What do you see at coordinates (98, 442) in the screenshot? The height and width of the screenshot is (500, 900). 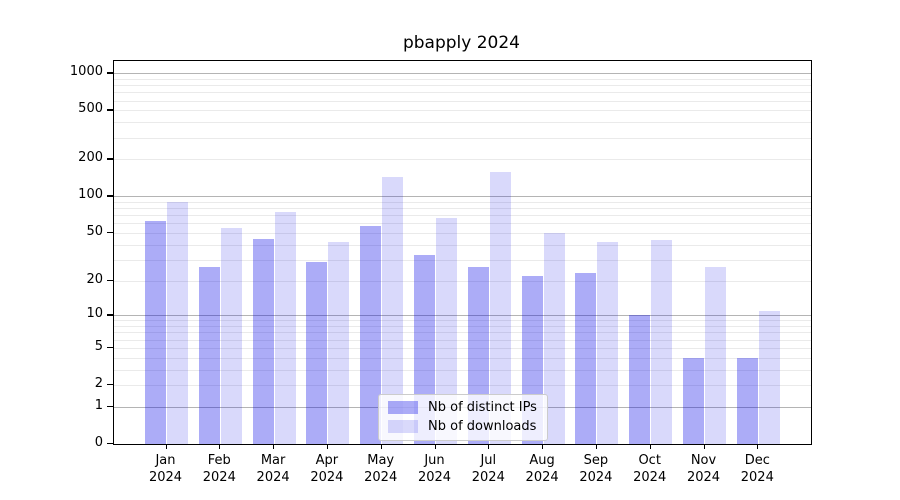 I see `y-tick-label: 0` at bounding box center [98, 442].